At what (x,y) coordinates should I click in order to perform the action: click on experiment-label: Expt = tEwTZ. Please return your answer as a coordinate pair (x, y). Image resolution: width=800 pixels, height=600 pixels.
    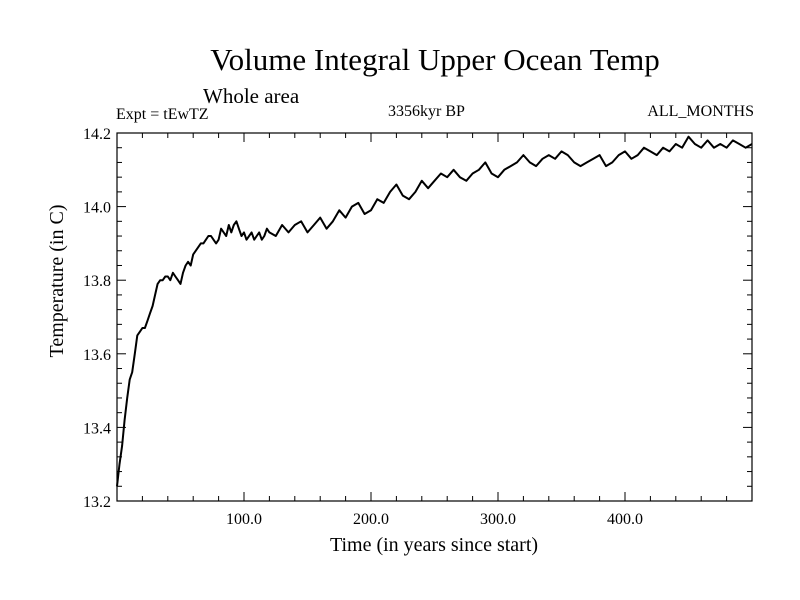
    Looking at the image, I should click on (162, 114).